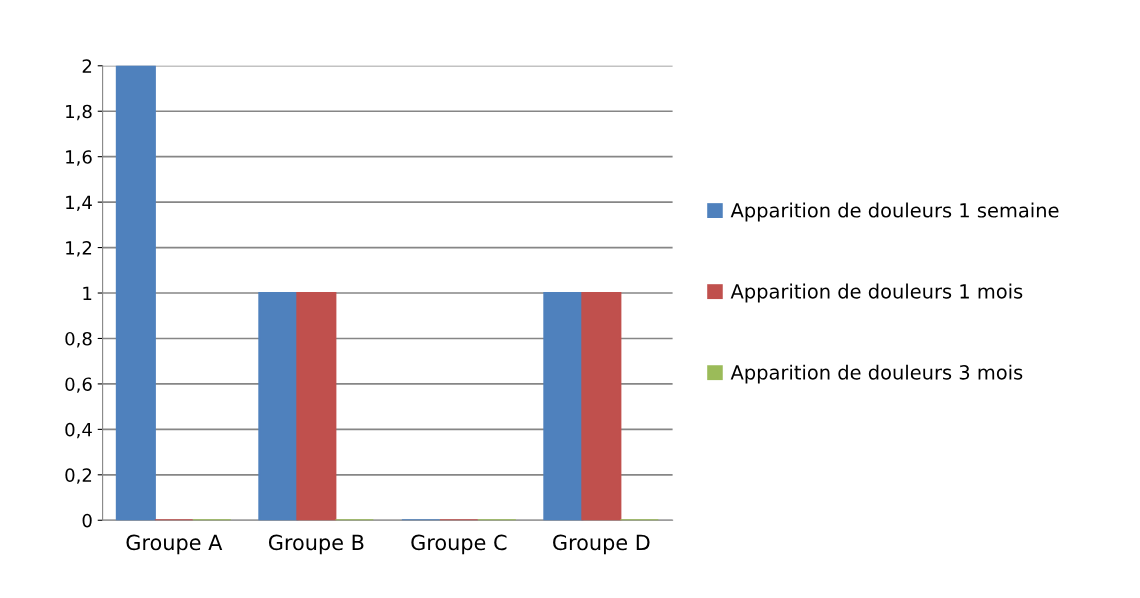 Image resolution: width=1140 pixels, height=598 pixels. What do you see at coordinates (78, 385) in the screenshot?
I see `y-tick-label: 0,6` at bounding box center [78, 385].